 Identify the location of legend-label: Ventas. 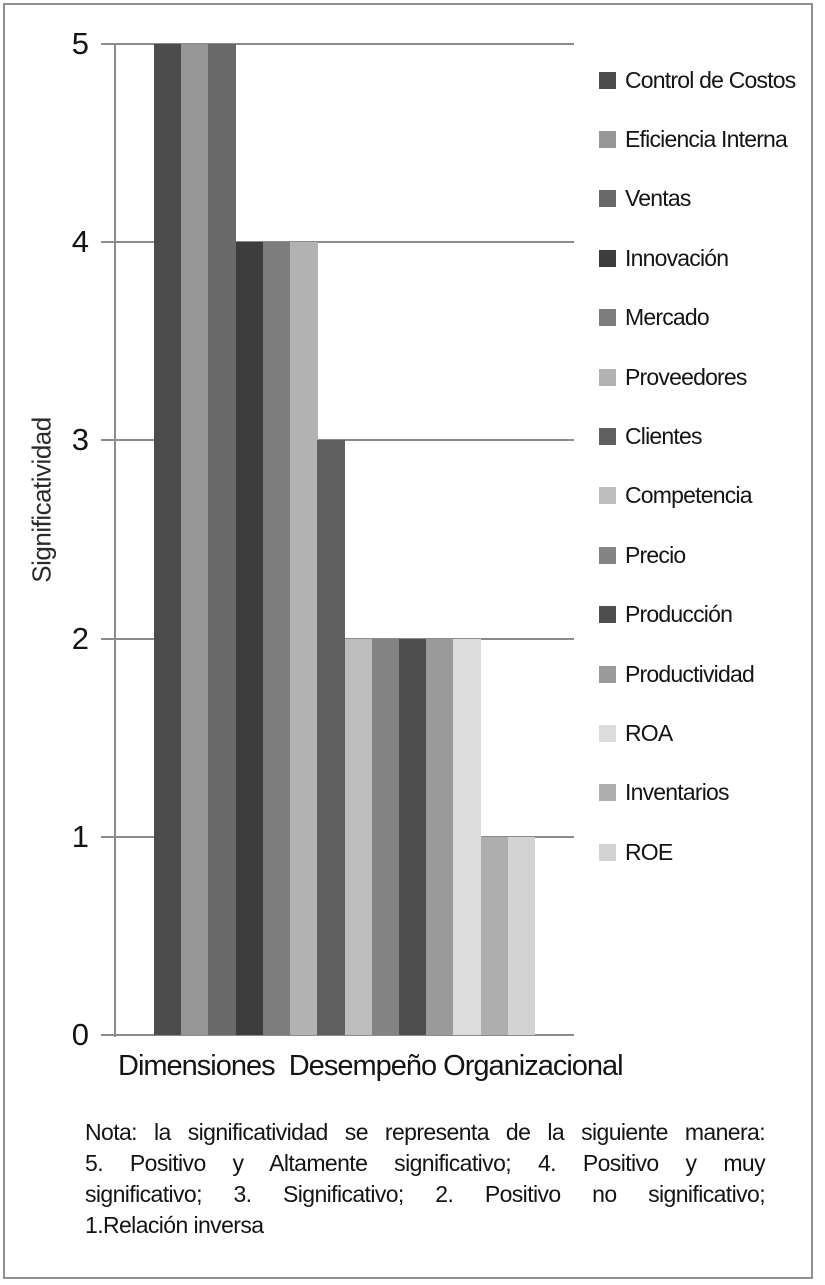
(658, 198).